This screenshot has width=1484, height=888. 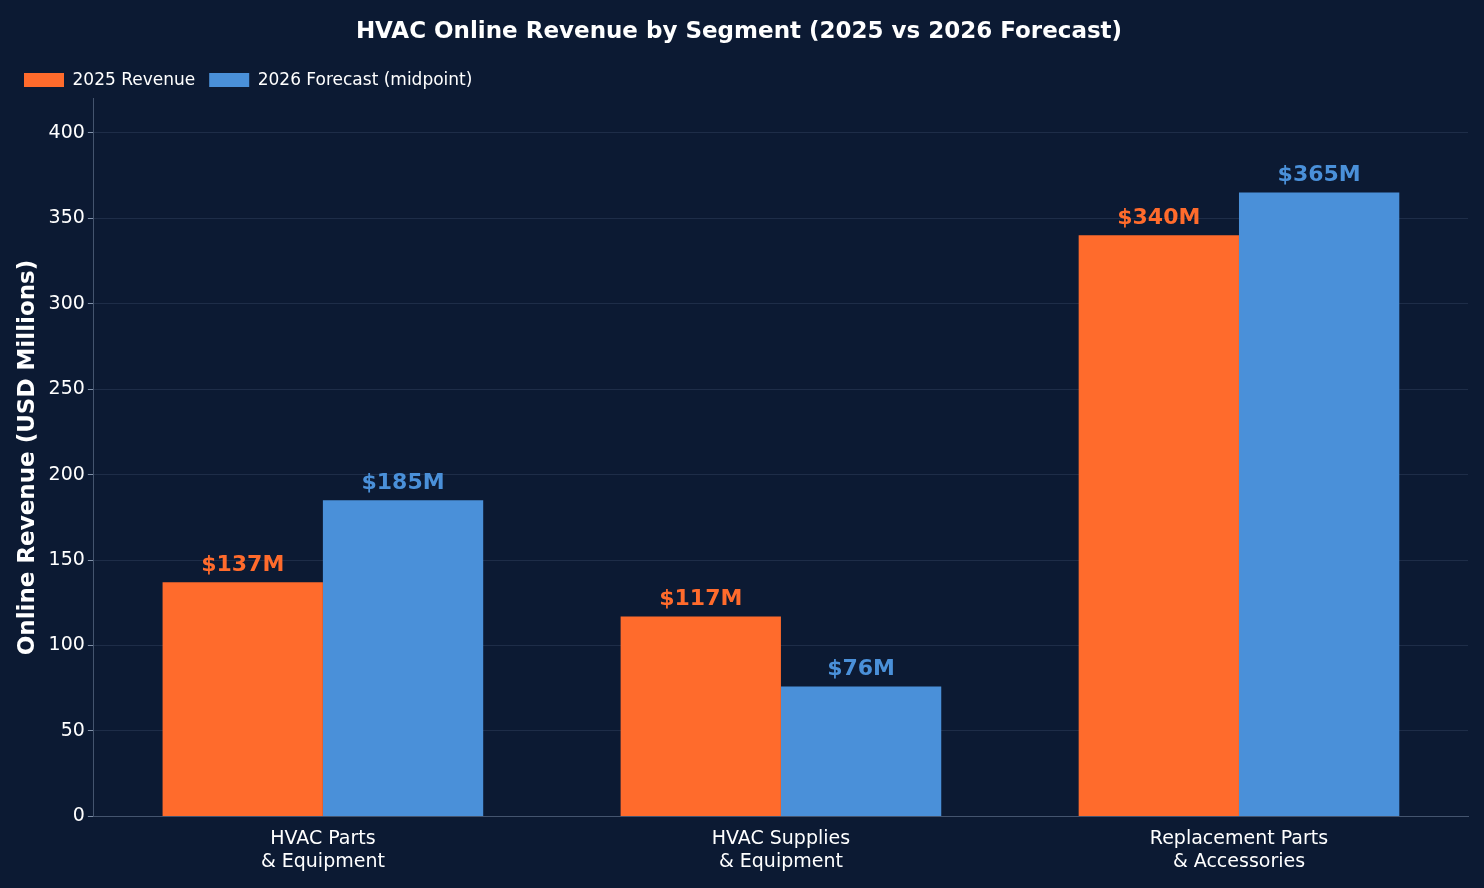 I want to click on y-tick-label: 0, so click(x=78, y=814).